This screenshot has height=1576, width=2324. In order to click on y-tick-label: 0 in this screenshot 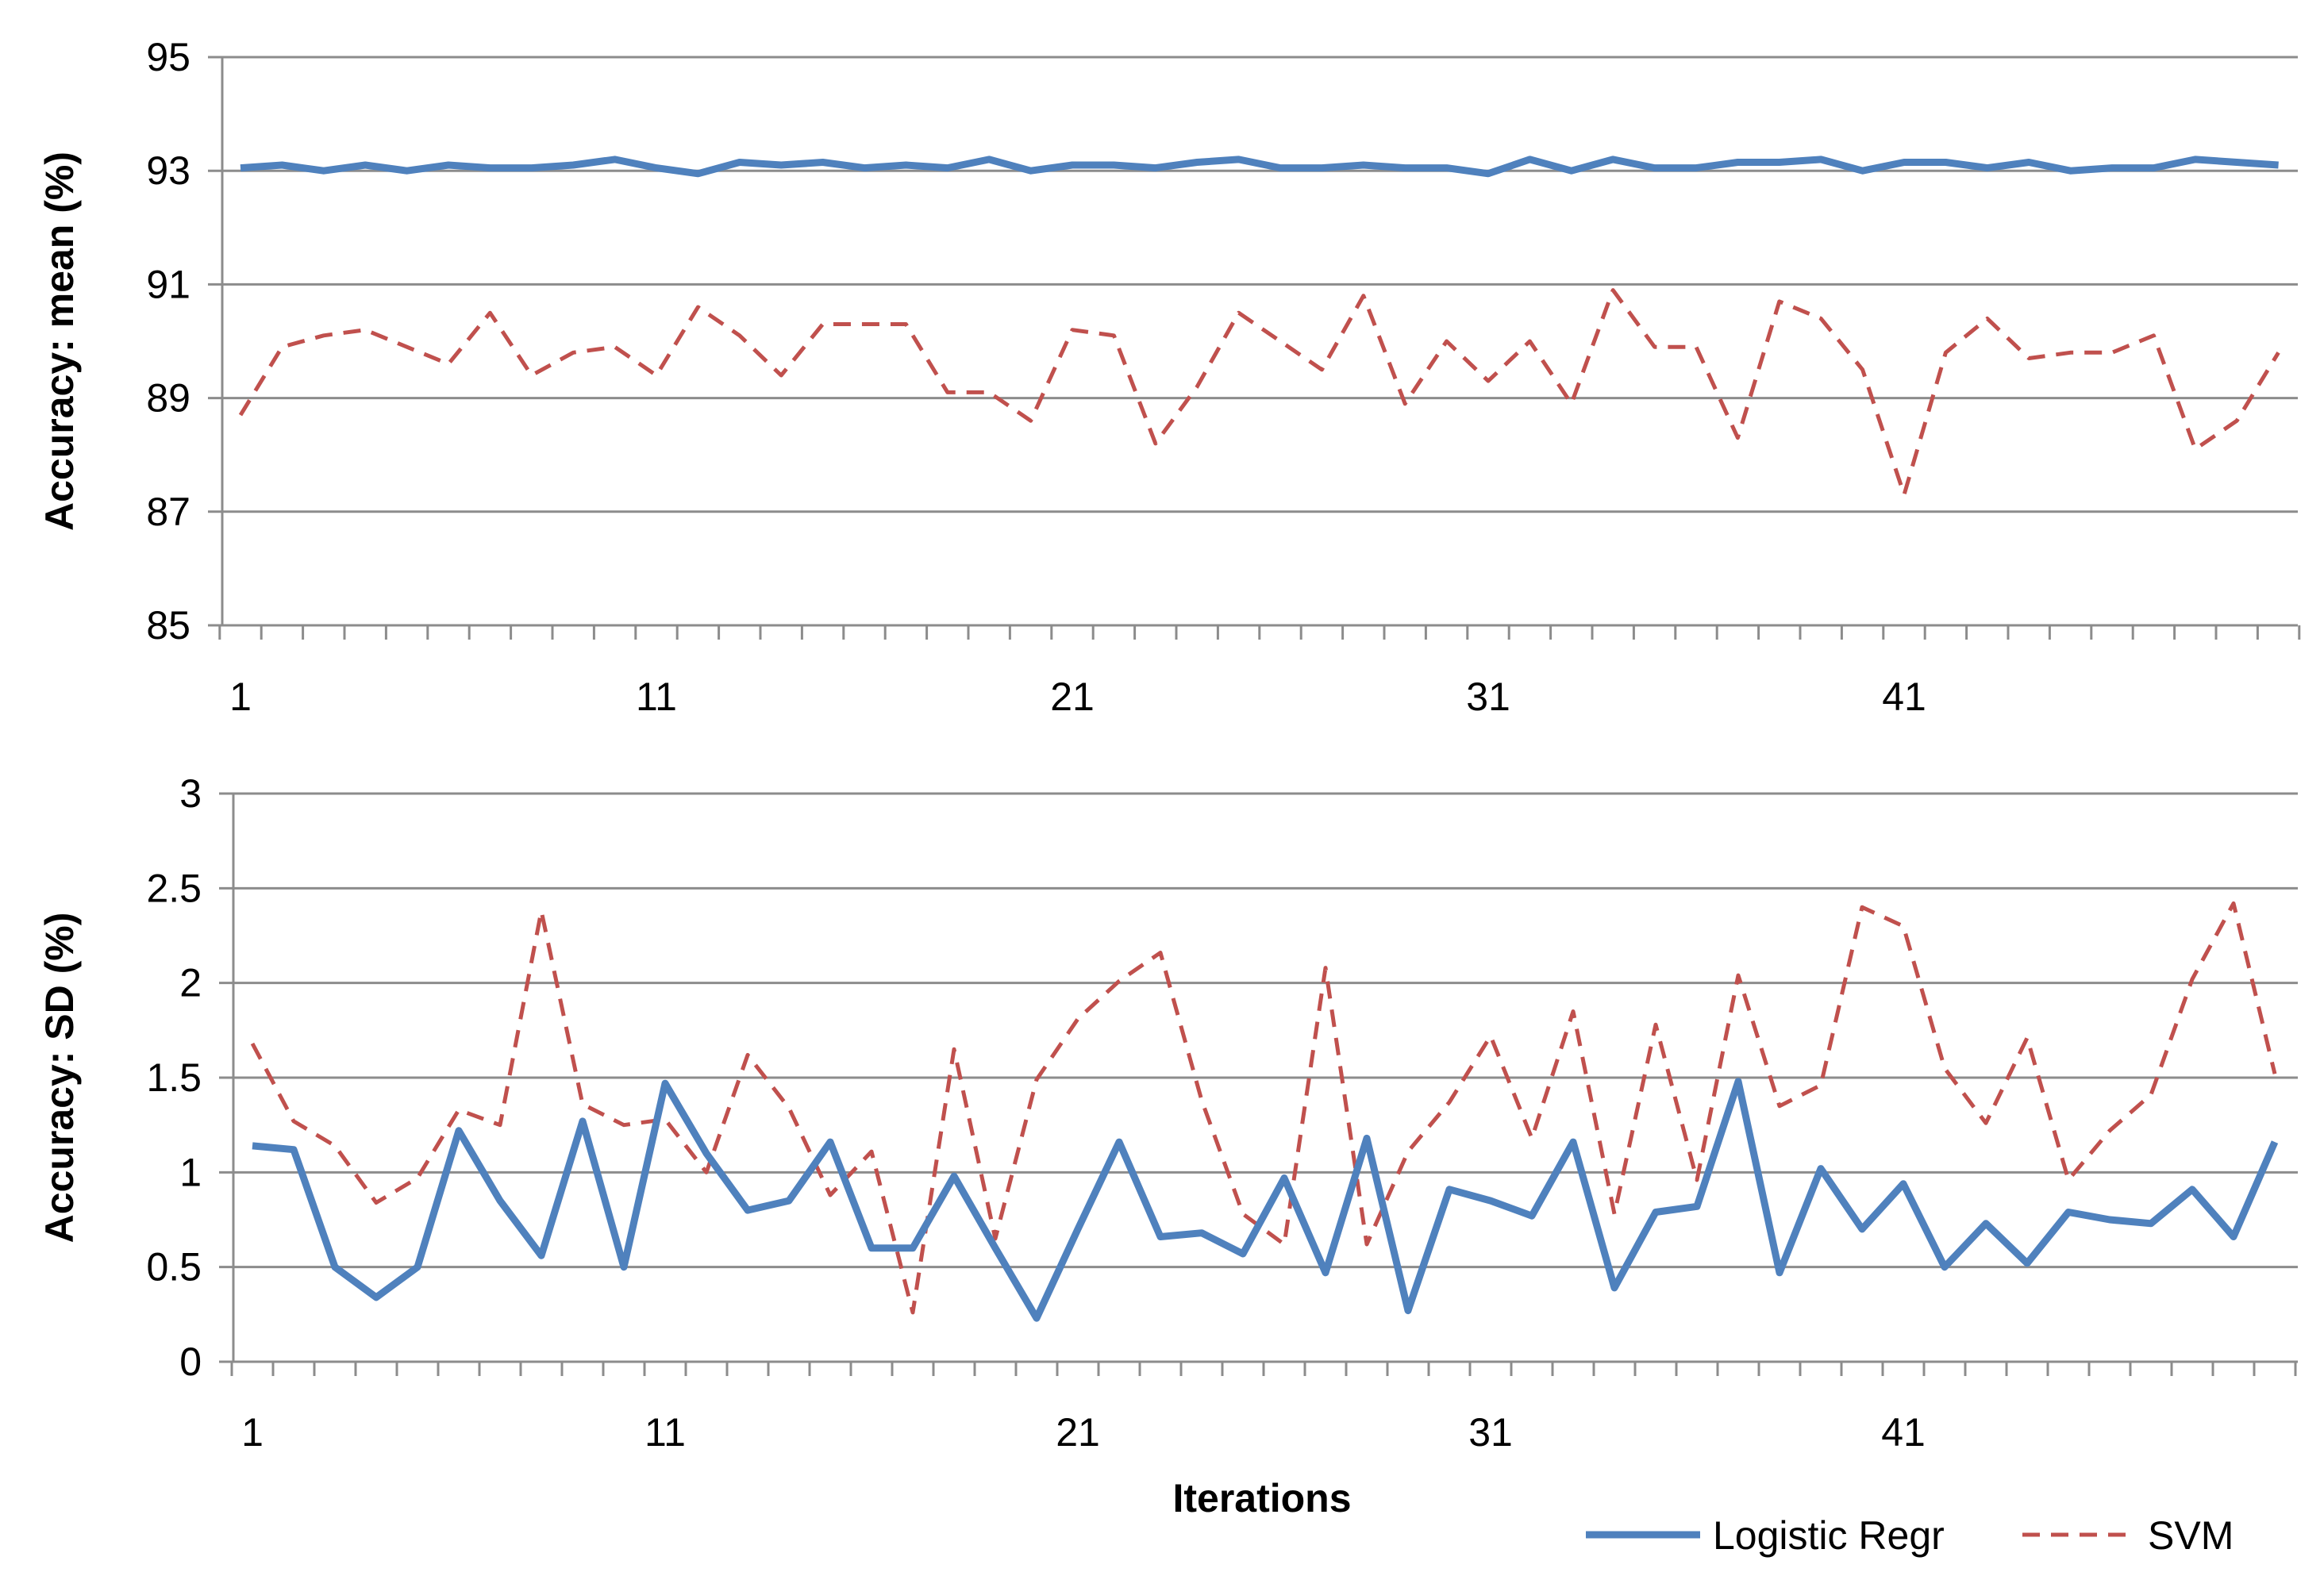, I will do `click(190, 1362)`.